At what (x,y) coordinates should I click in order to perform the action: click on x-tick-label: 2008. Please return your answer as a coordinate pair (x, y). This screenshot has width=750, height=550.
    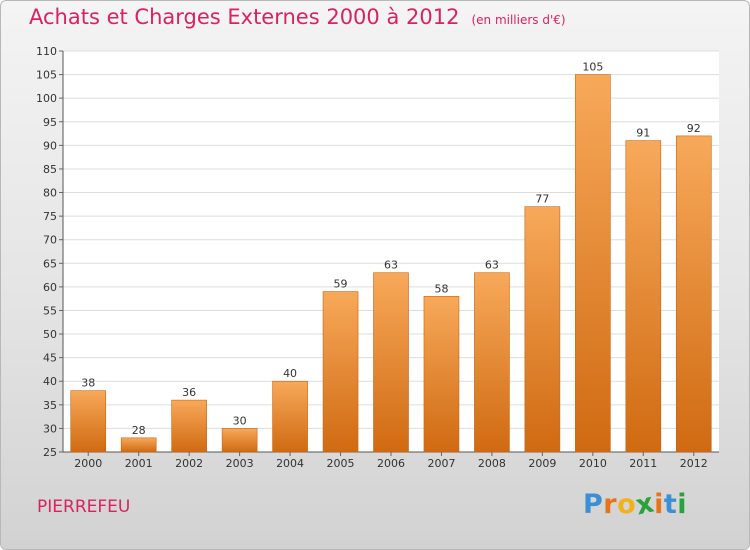
    Looking at the image, I should click on (492, 463).